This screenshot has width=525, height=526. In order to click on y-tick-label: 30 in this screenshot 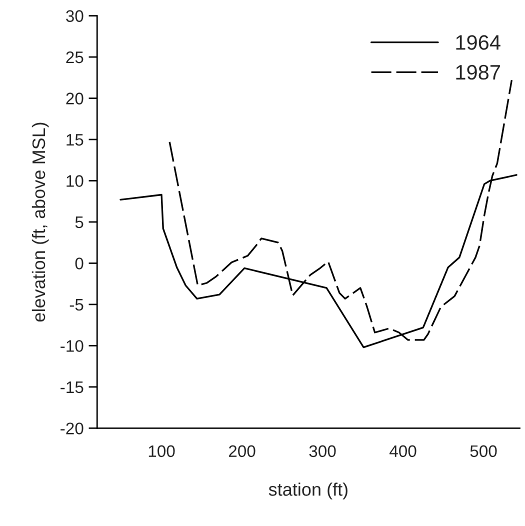, I will do `click(75, 16)`.